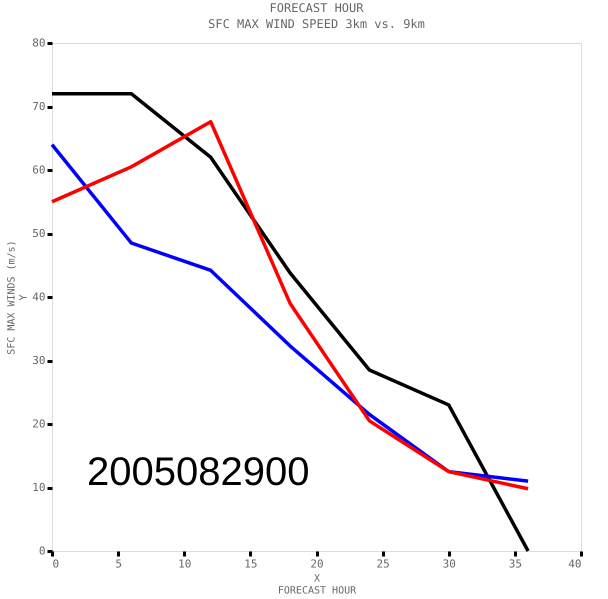 The width and height of the screenshot is (608, 599). Describe the element at coordinates (39, 360) in the screenshot. I see `y-tick-label: 30` at that location.